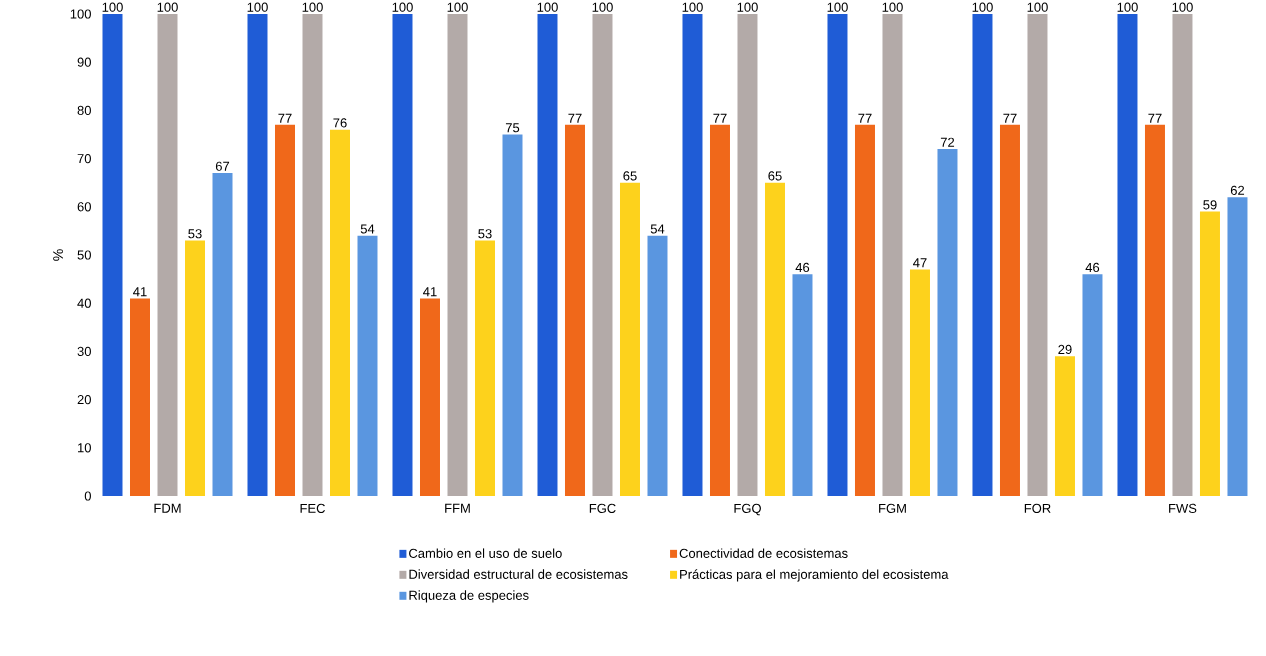 This screenshot has height=656, width=1266. I want to click on legend-label: Conectividad de ecosistemas, so click(763, 553).